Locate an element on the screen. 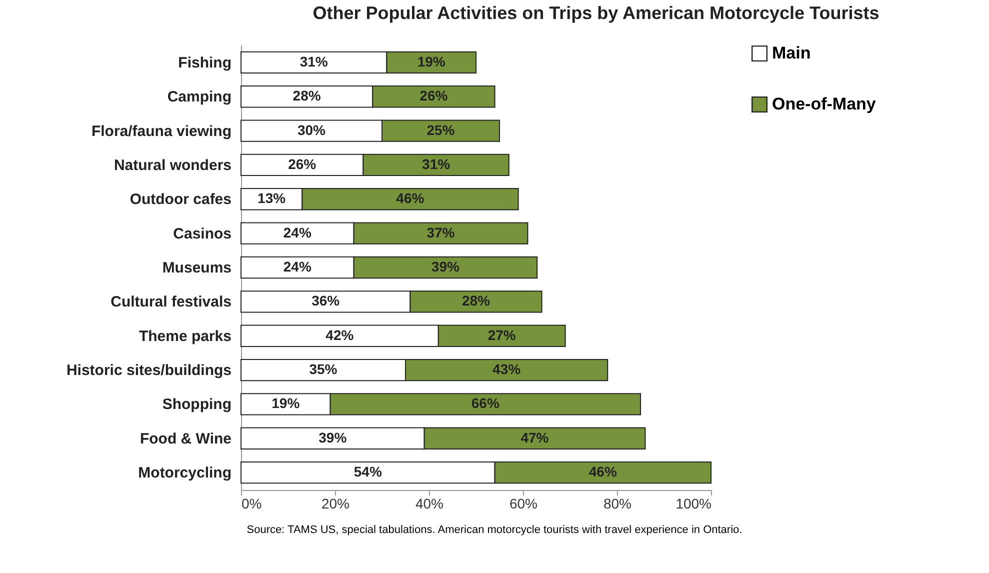  x-tick-label: 20% is located at coordinates (335, 504).